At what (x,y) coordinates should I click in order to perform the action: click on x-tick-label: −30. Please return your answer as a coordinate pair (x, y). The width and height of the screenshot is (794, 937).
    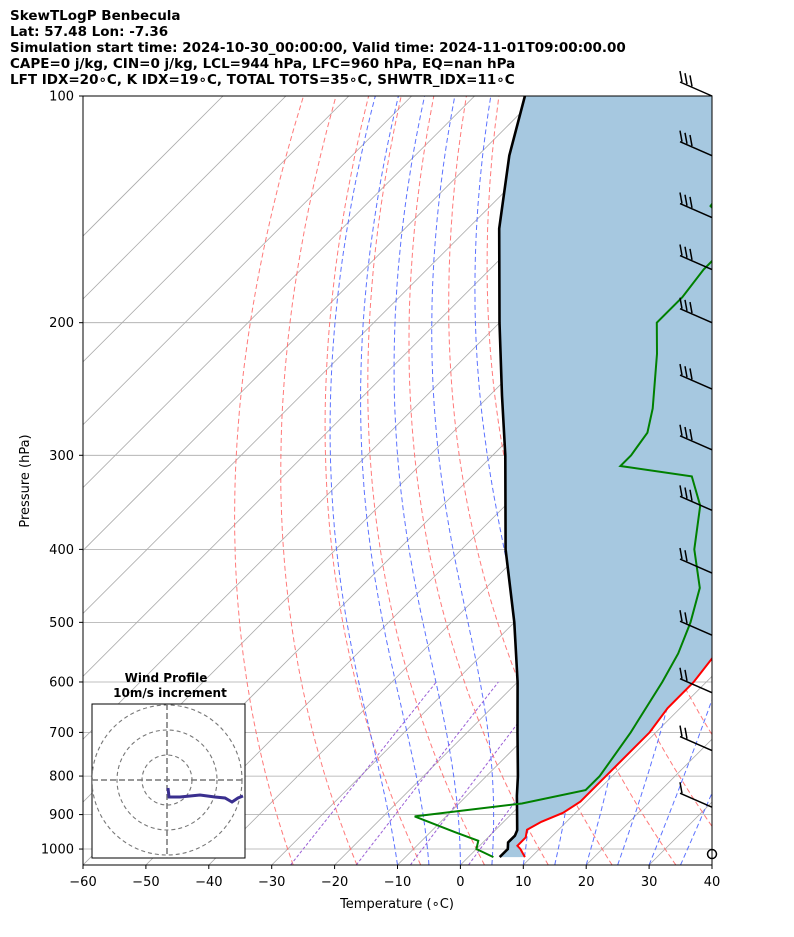
    Looking at the image, I should click on (271, 882).